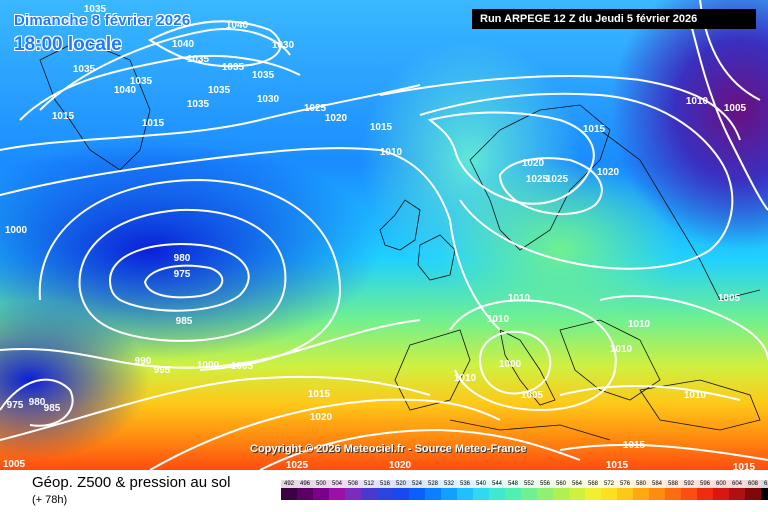  I want to click on legend-swatch: 532, so click(449, 490).